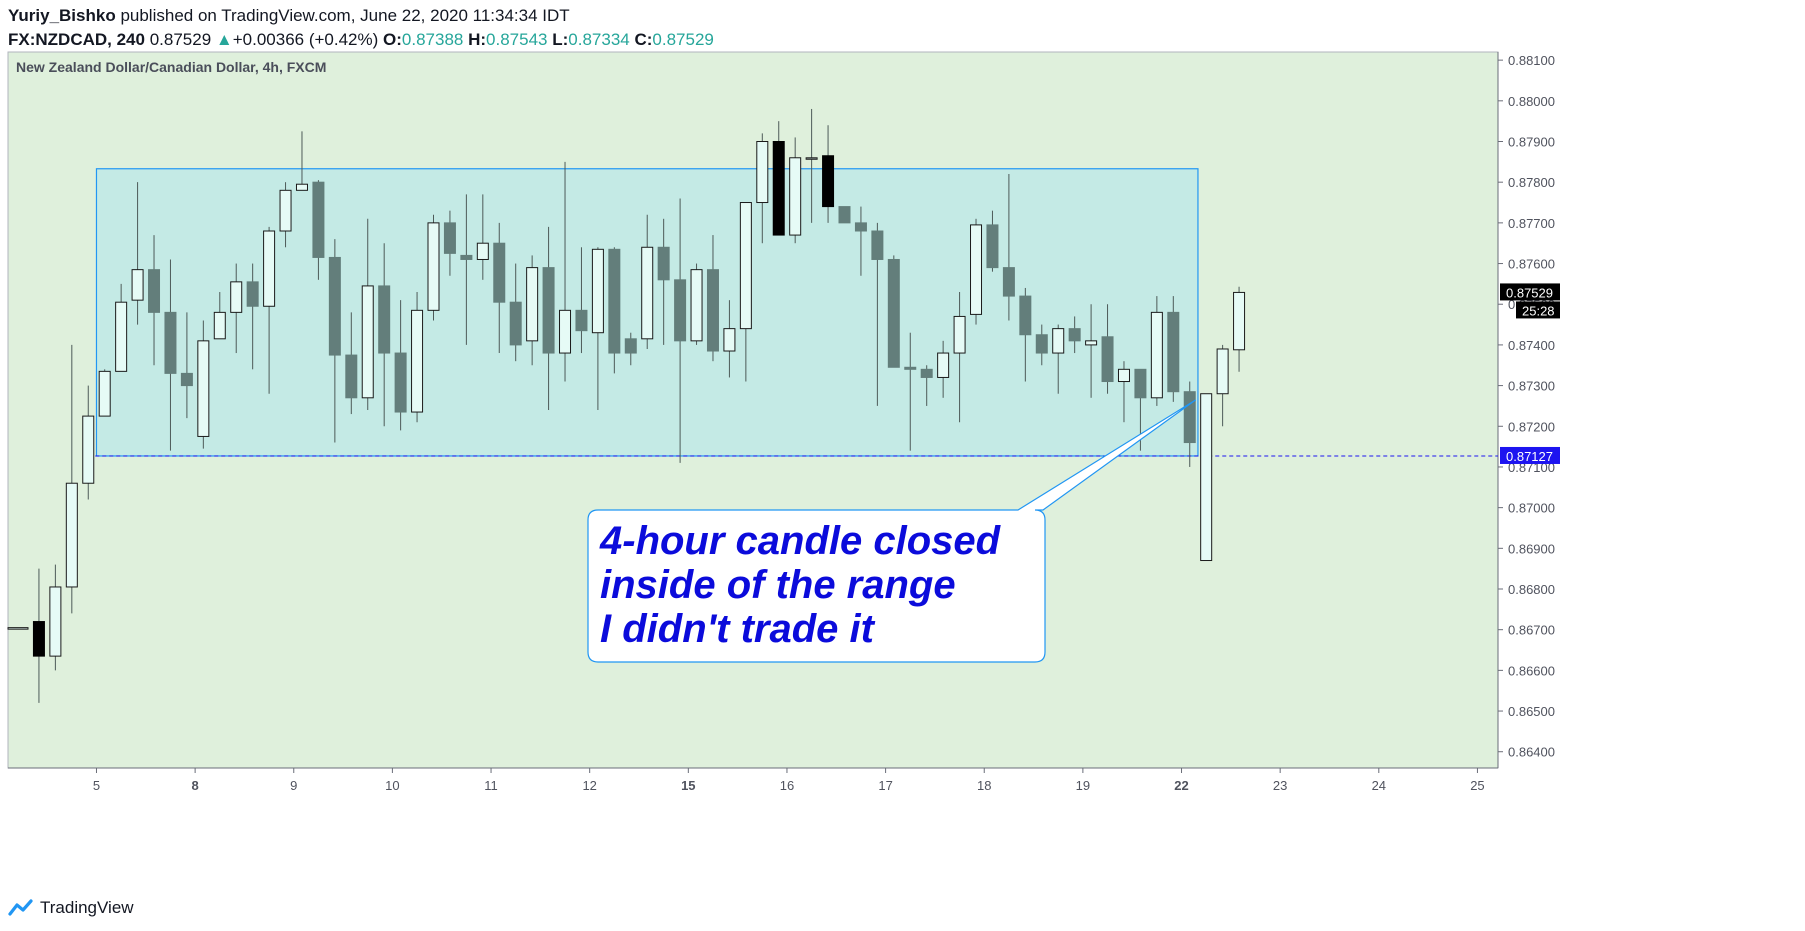 This screenshot has width=1805, height=931. I want to click on x-tick-label: 10, so click(392, 785).